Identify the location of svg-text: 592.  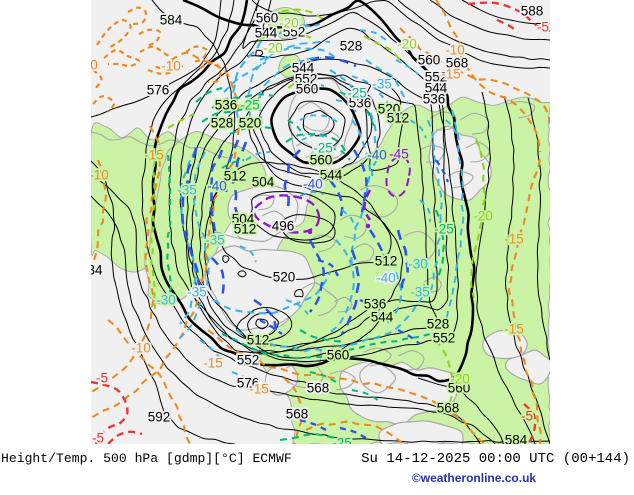
(159, 417).